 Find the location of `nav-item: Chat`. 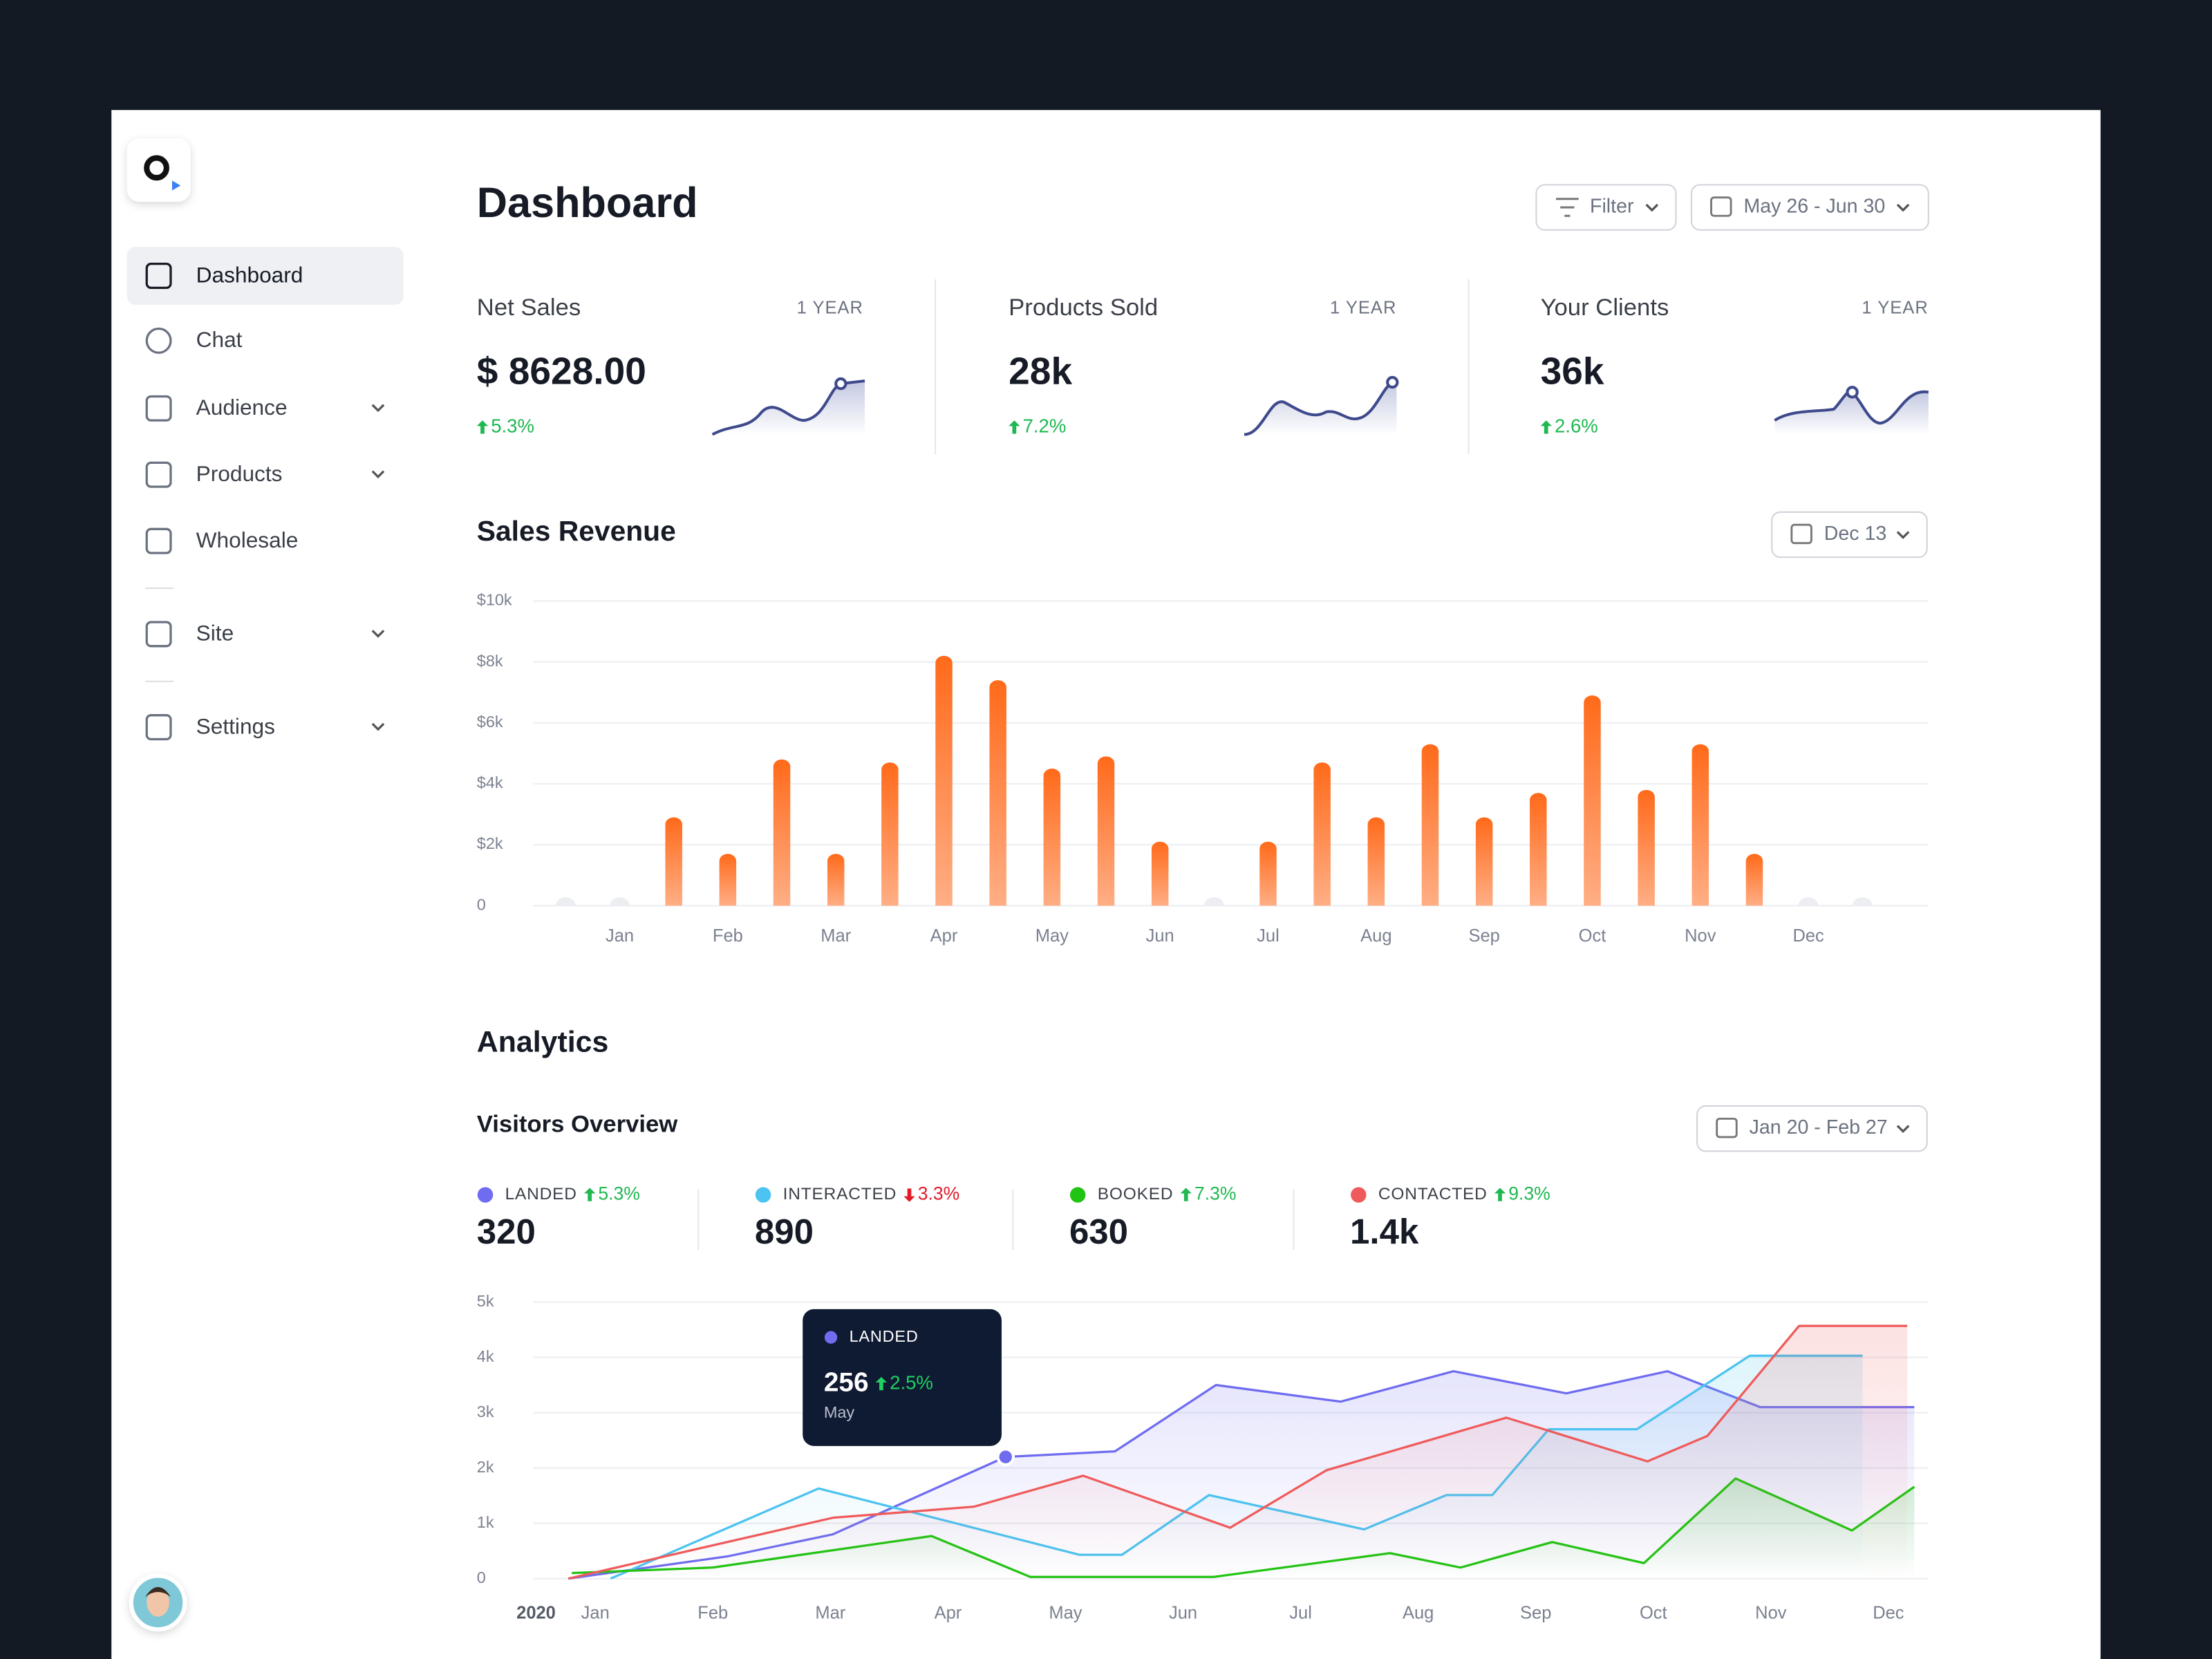

nav-item: Chat is located at coordinates (194, 340).